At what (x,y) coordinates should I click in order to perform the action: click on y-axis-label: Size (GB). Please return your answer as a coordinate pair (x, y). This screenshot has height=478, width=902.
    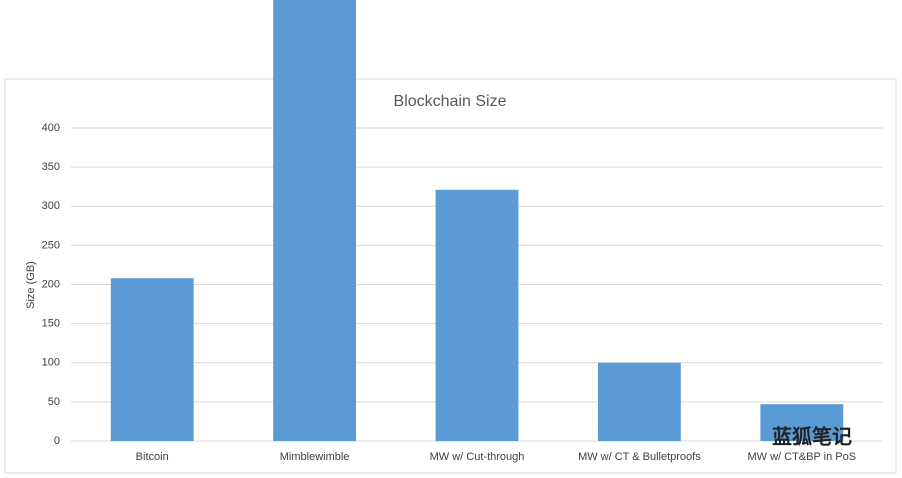
    Looking at the image, I should click on (31, 285).